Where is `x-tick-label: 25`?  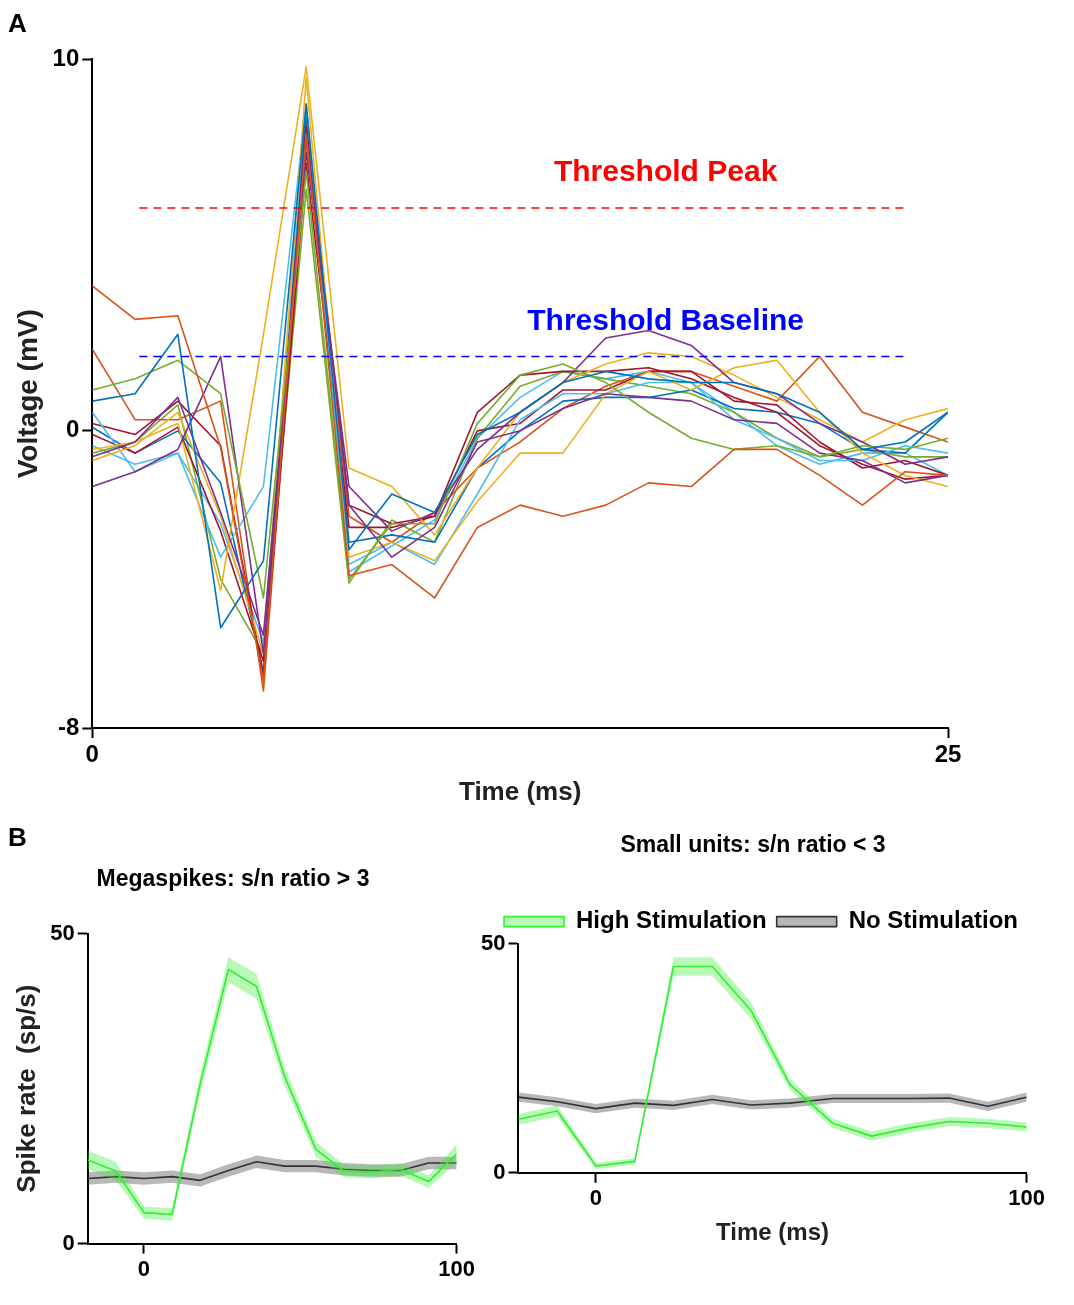
x-tick-label: 25 is located at coordinates (948, 754).